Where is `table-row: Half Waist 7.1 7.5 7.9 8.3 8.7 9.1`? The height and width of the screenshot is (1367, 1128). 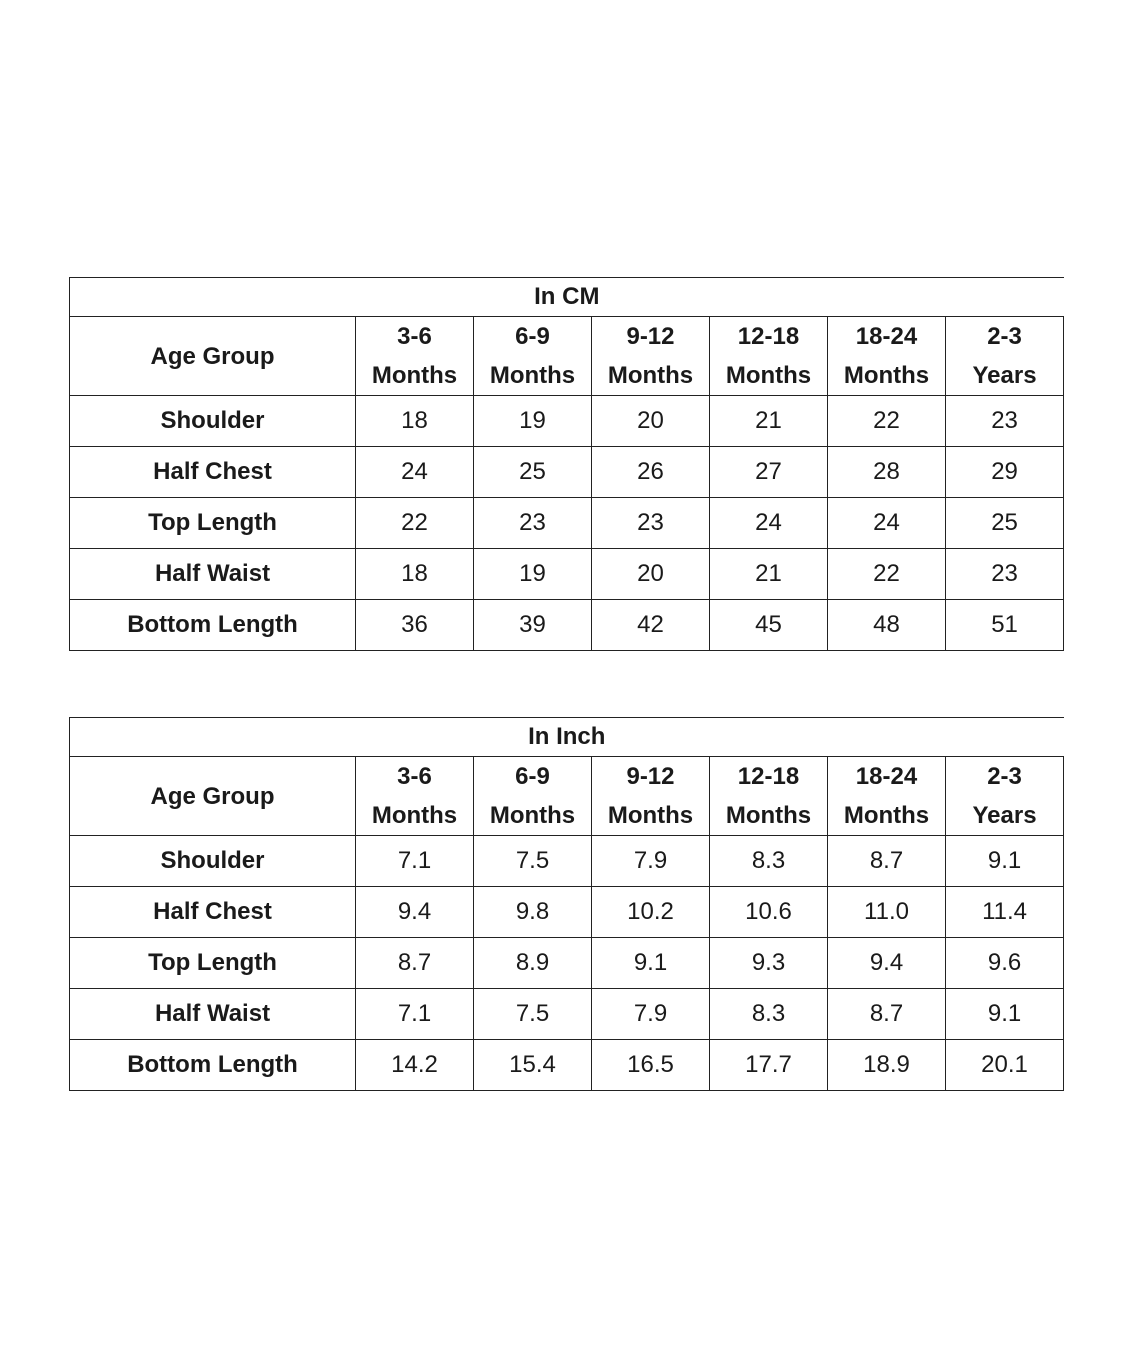
table-row: Half Waist 7.1 7.5 7.9 8.3 8.7 9.1 is located at coordinates (567, 1014).